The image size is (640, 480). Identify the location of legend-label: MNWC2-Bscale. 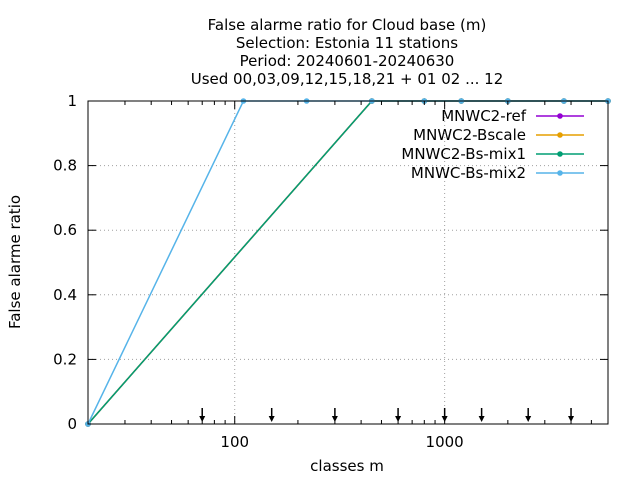
(469, 135).